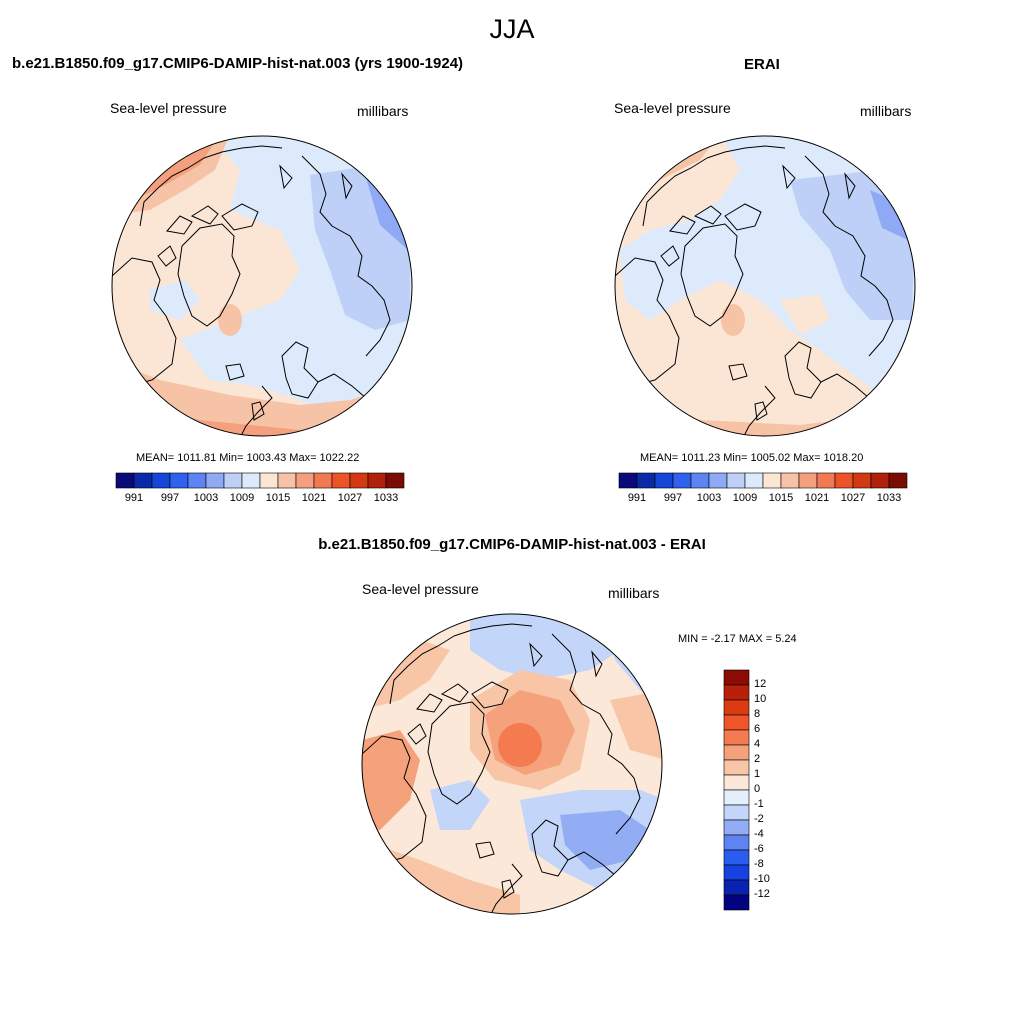 Image resolution: width=1024 pixels, height=1024 pixels. Describe the element at coordinates (242, 498) in the screenshot. I see `model-colorbar-tick-label: 1009` at that location.